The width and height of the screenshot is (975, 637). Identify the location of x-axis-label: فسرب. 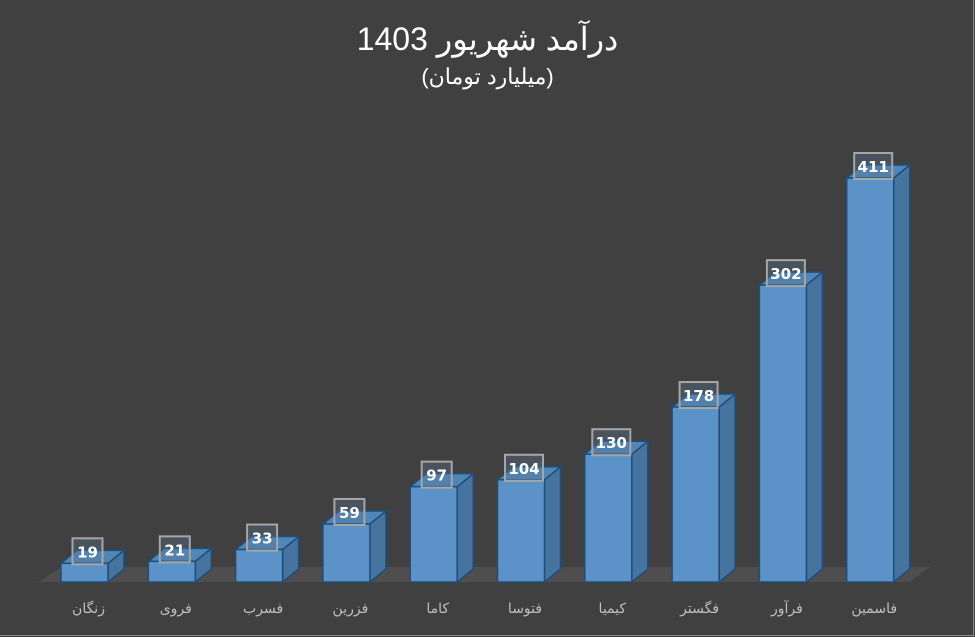
(263, 609).